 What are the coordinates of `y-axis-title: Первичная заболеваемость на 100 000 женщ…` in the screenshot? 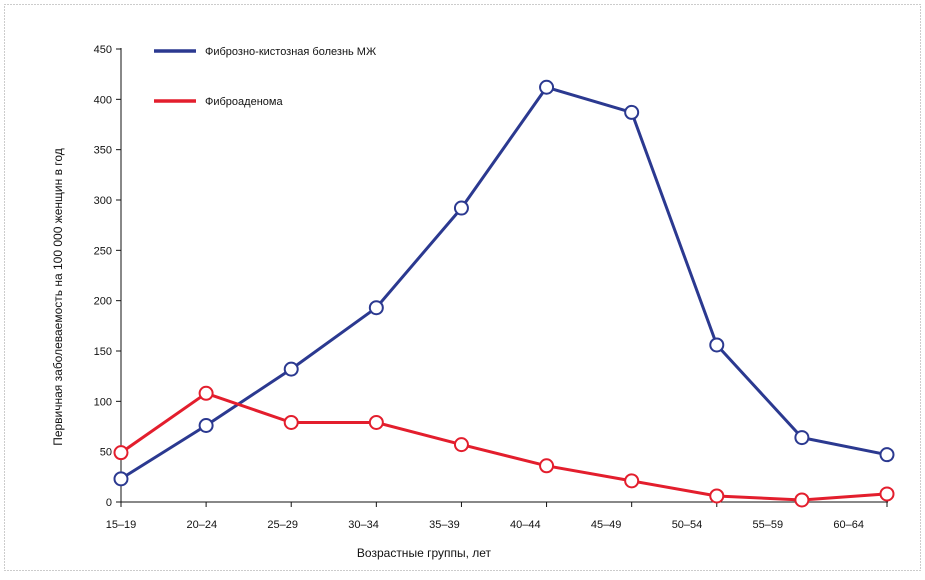 It's located at (58, 297).